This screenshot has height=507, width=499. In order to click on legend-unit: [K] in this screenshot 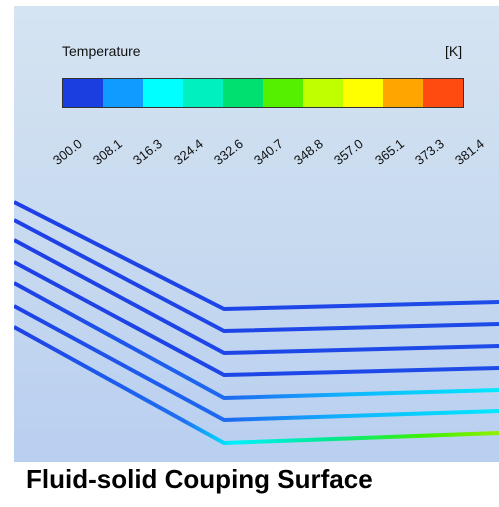, I will do `click(454, 51)`.